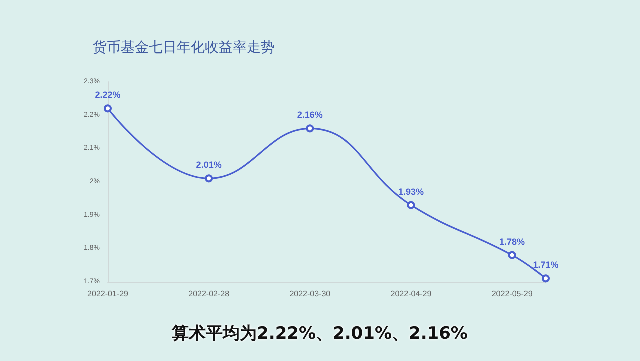  I want to click on data-label: 2.22%, so click(108, 95).